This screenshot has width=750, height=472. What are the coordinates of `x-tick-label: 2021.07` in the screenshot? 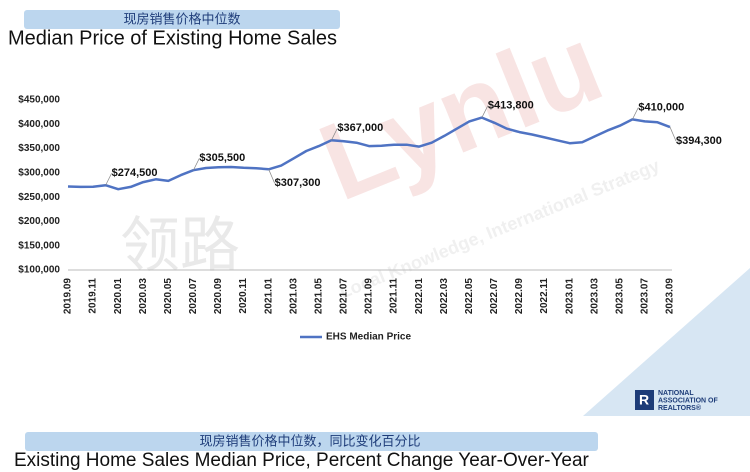 It's located at (344, 296).